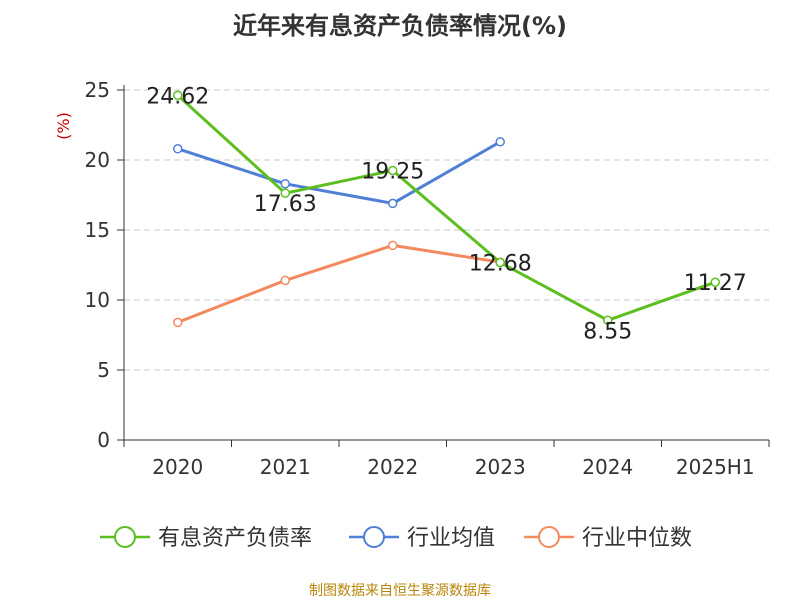 The width and height of the screenshot is (800, 600). What do you see at coordinates (103, 440) in the screenshot?
I see `y-tick-label: 0` at bounding box center [103, 440].